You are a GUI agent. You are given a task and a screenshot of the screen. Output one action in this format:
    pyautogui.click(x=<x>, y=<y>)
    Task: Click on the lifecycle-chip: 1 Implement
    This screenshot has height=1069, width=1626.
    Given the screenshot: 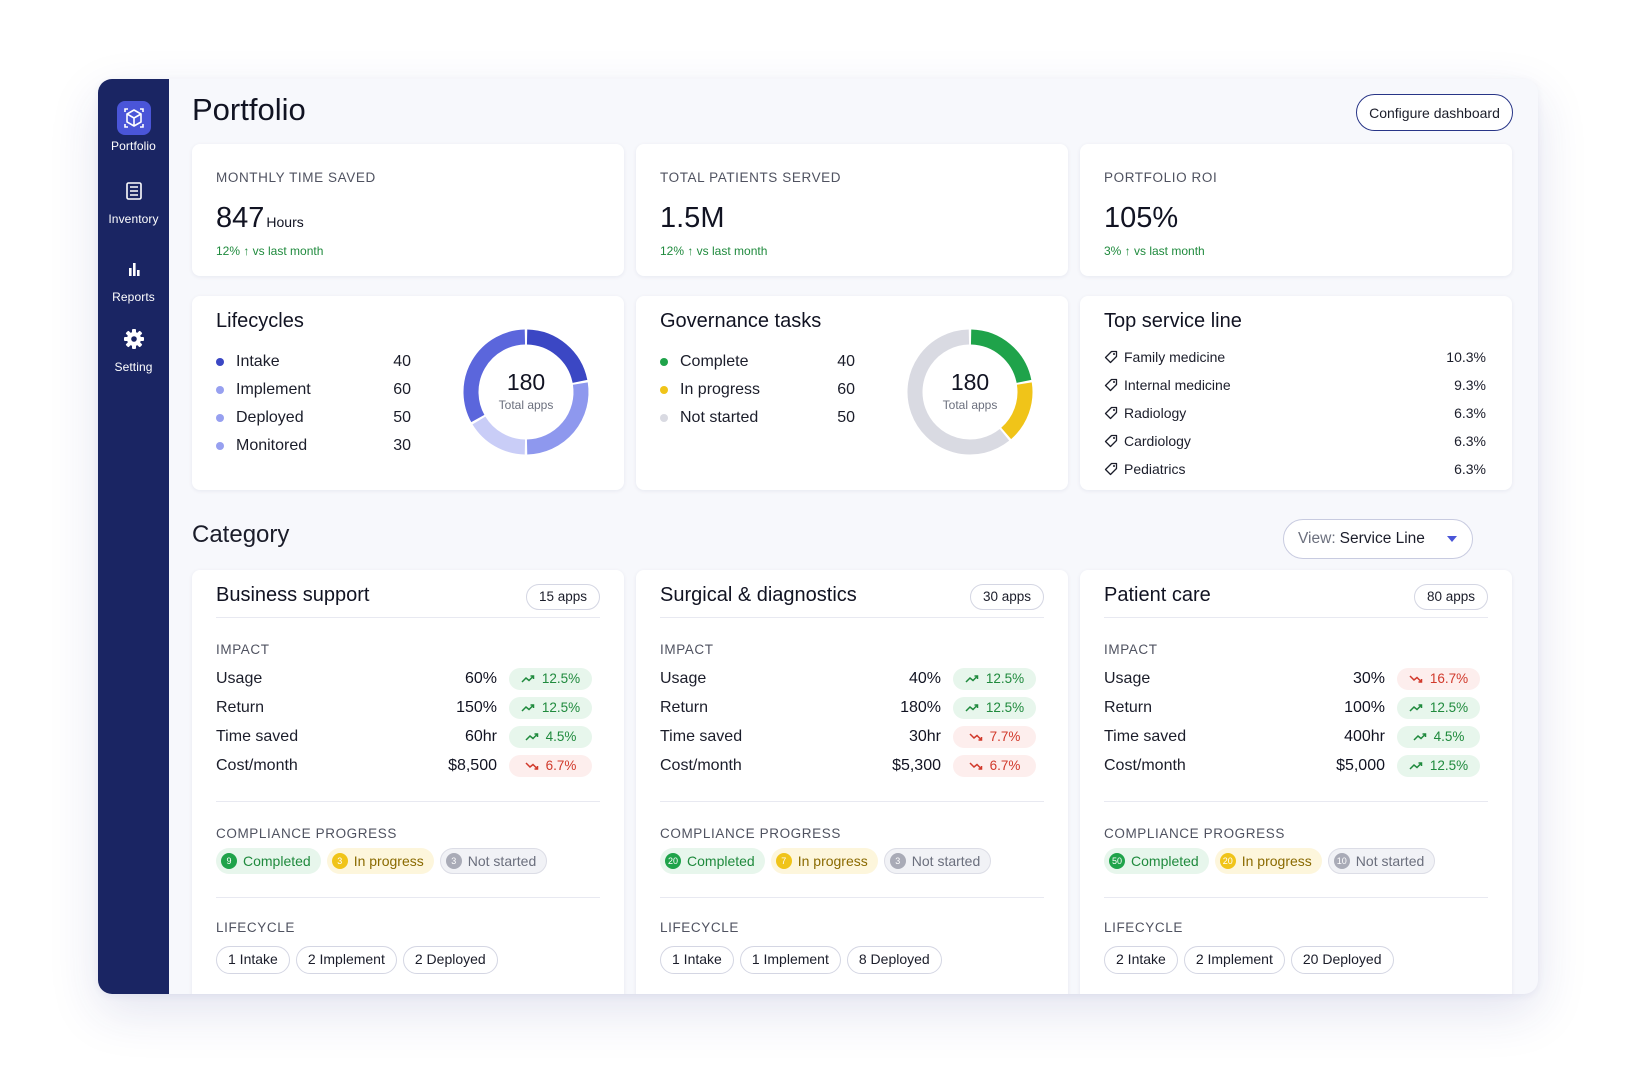 What is the action you would take?
    pyautogui.click(x=790, y=960)
    